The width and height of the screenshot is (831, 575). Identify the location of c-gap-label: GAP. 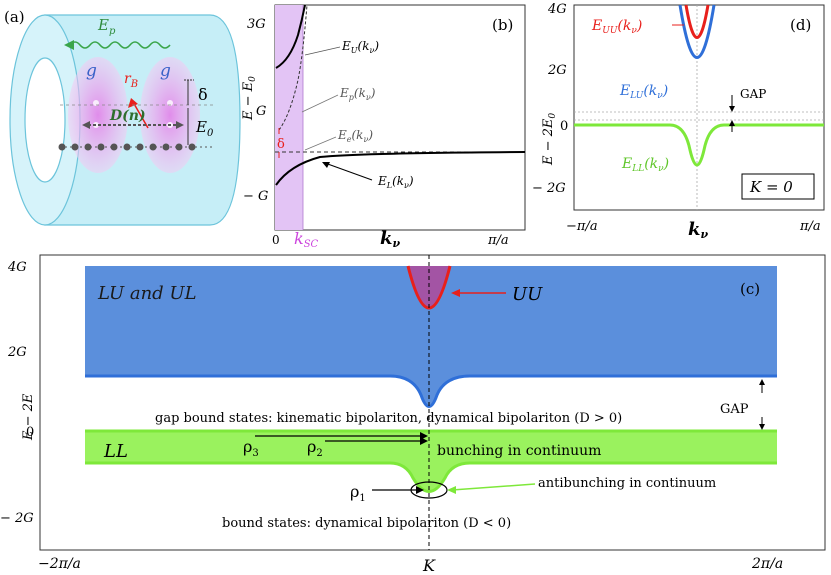
(734, 409).